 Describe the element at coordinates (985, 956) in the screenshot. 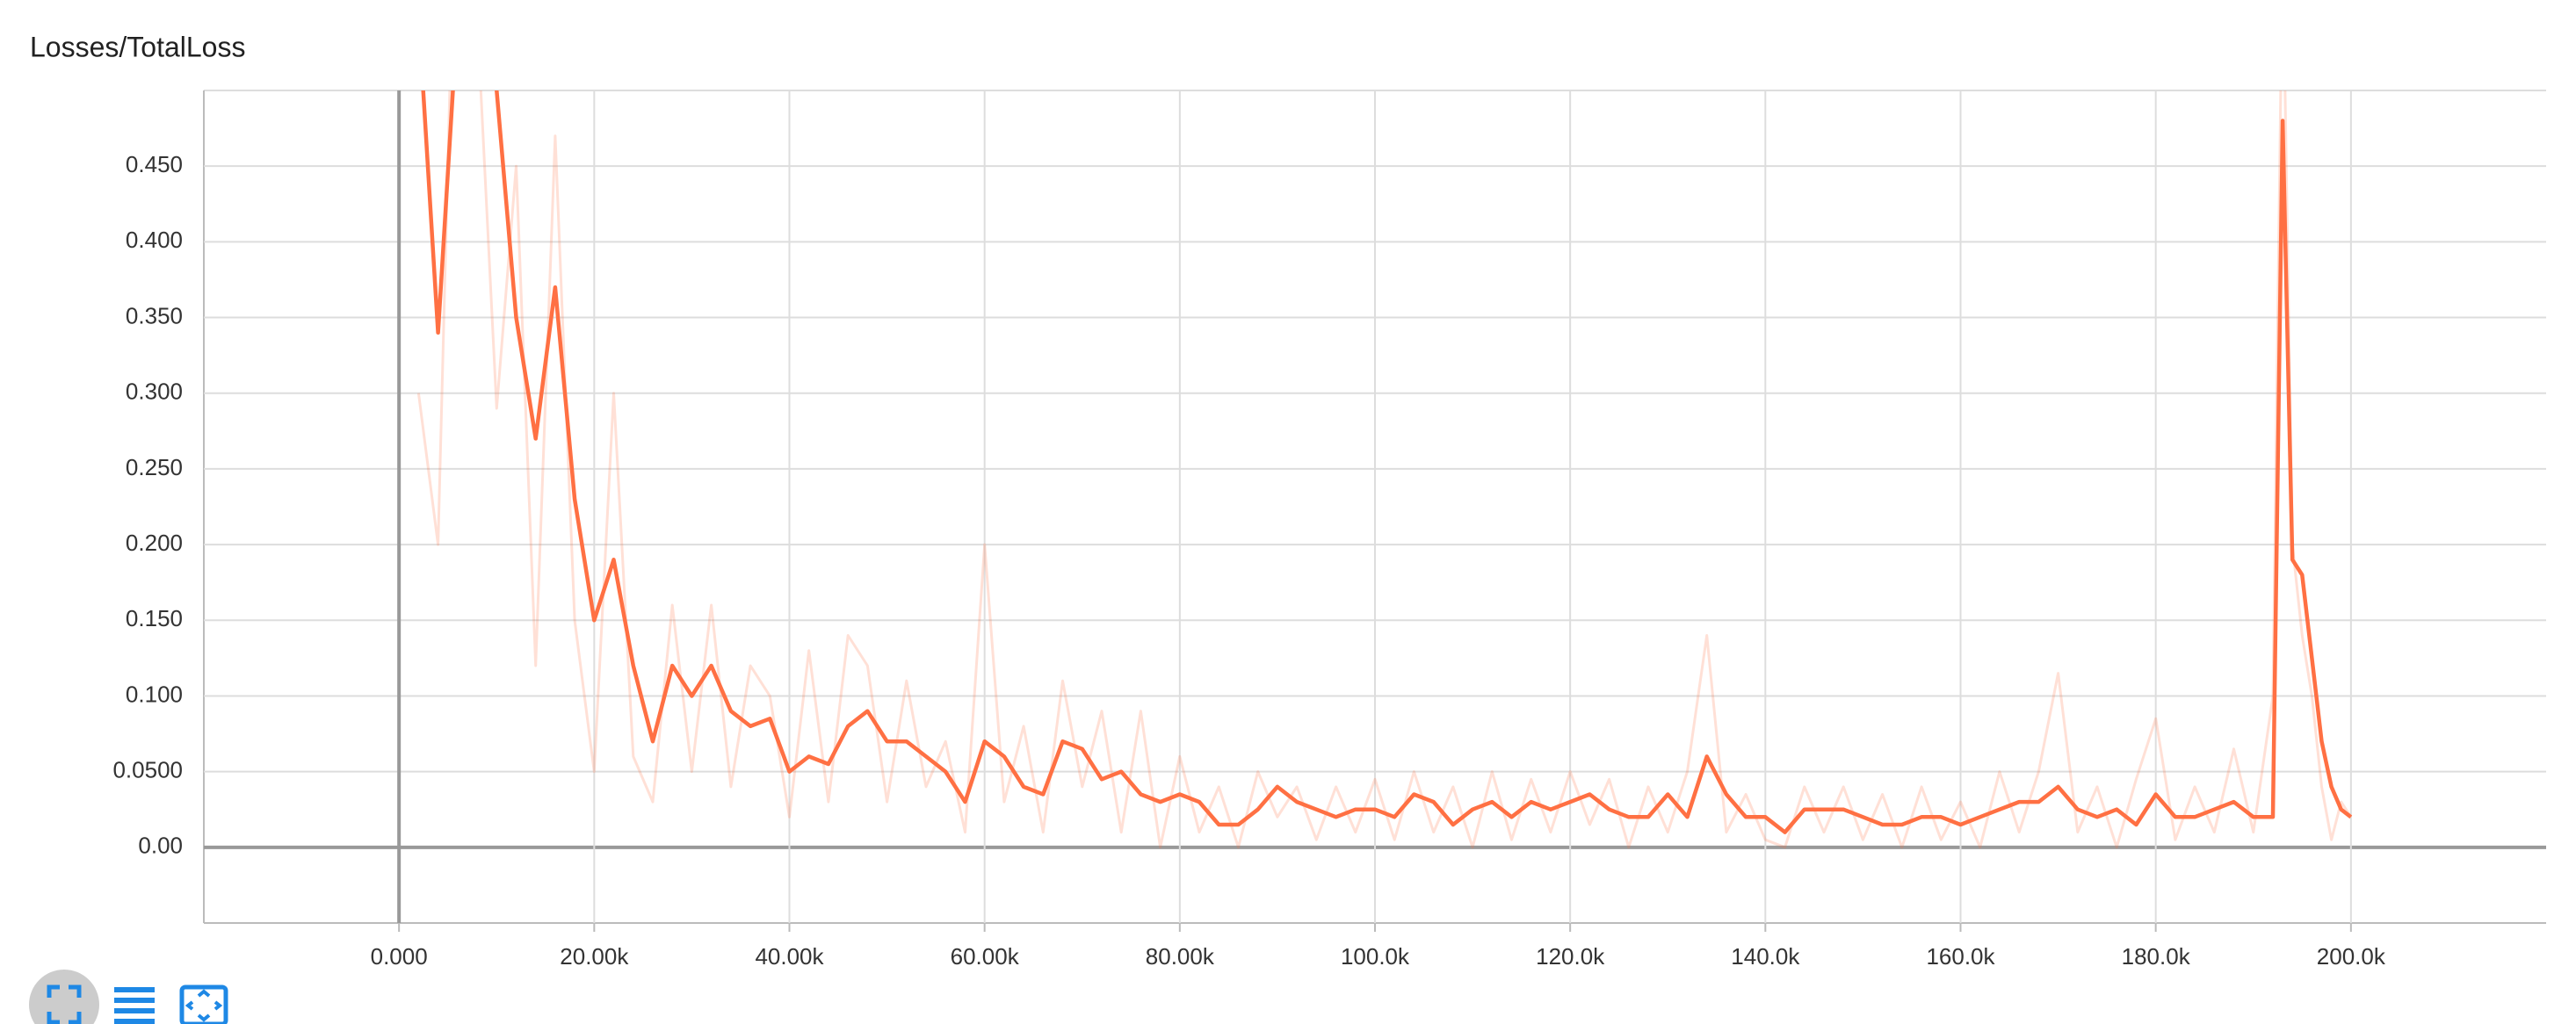

I see `x-tick-label: 60.00k` at that location.